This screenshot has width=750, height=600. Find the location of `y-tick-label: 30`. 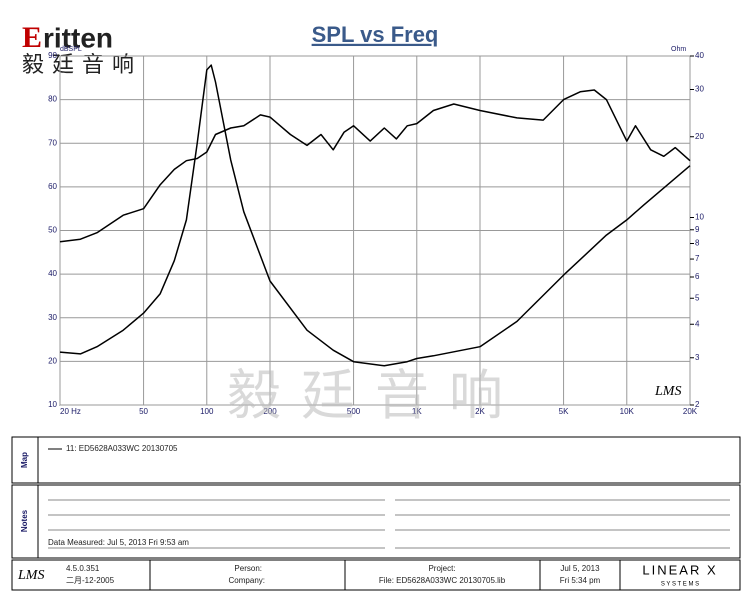

y-tick-label: 30 is located at coordinates (52, 317).